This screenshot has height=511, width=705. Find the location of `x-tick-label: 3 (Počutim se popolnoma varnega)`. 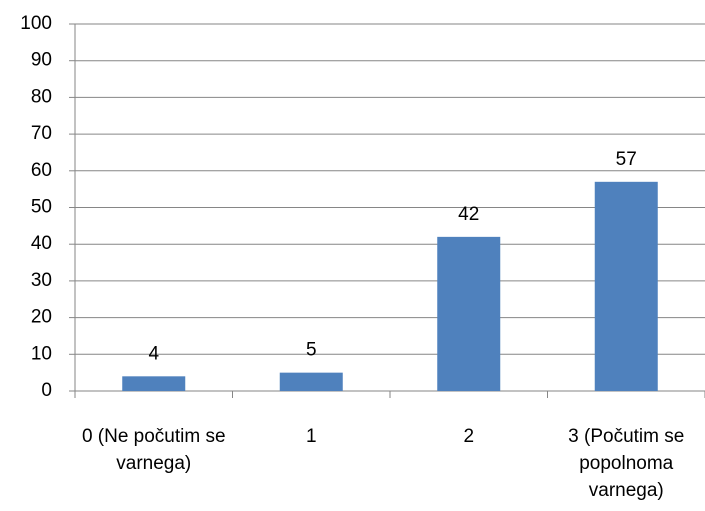

x-tick-label: 3 (Počutim se popolnoma varnega) is located at coordinates (626, 463).